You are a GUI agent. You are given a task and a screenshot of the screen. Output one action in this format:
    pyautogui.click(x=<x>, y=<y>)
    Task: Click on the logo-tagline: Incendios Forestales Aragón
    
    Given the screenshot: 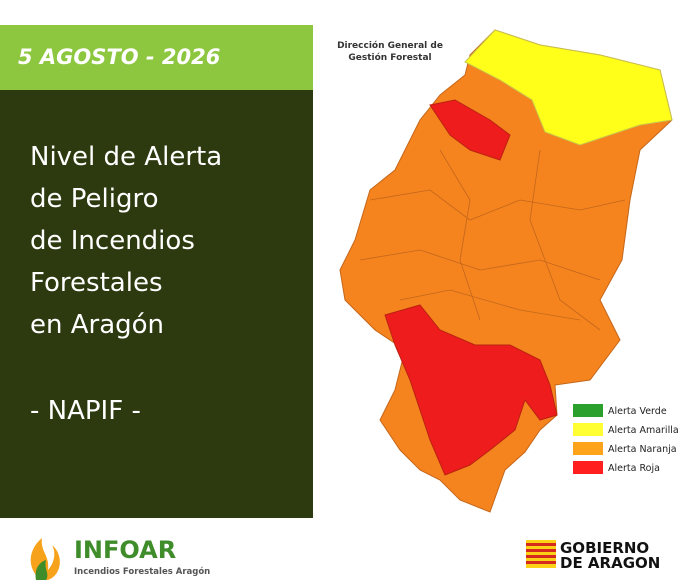 What is the action you would take?
    pyautogui.click(x=142, y=571)
    